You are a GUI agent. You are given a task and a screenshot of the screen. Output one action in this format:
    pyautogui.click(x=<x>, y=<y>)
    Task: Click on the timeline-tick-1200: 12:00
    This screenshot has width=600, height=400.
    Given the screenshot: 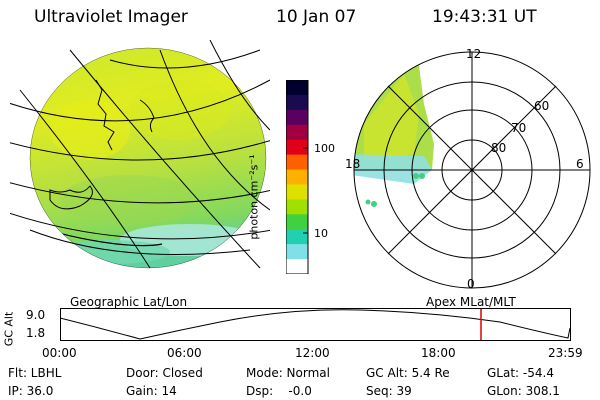 What is the action you would take?
    pyautogui.click(x=312, y=353)
    